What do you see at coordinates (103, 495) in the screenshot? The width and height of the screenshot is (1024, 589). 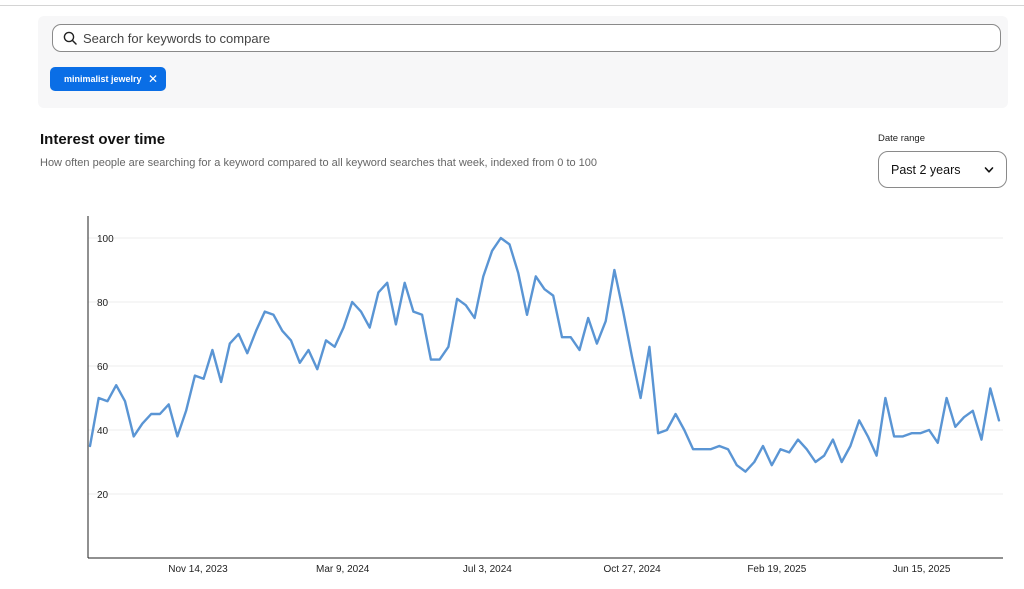 I see `y-tick-label: 20` at bounding box center [103, 495].